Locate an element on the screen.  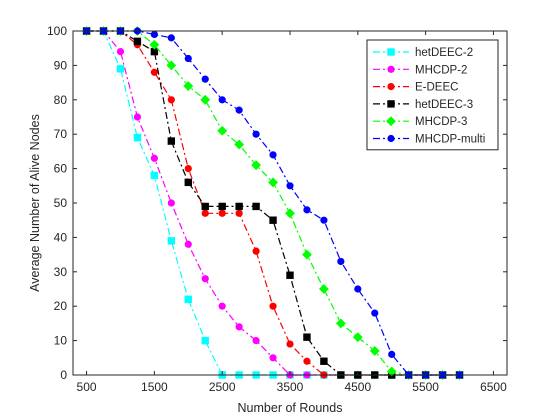
y-tick-label: 90 is located at coordinates (61, 65).